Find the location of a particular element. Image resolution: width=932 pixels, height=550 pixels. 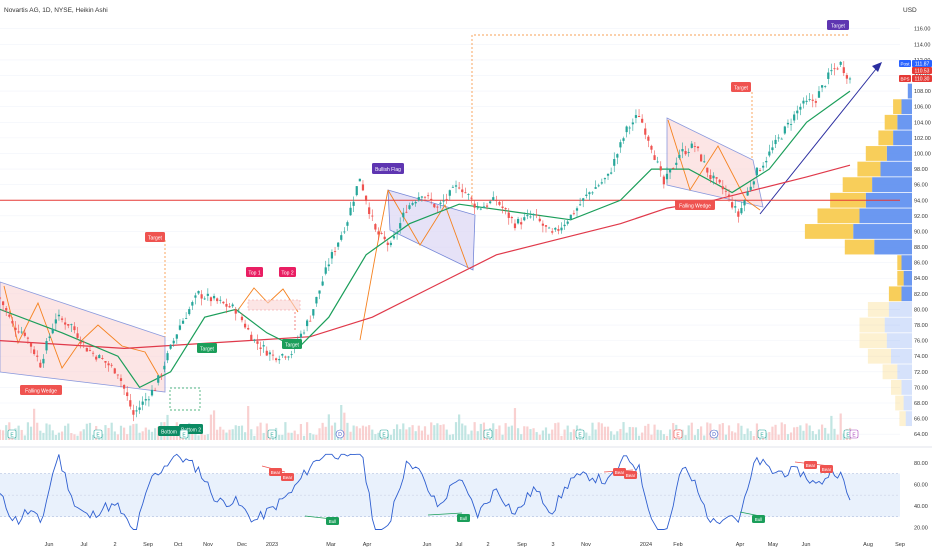

y-tick-label: 92.00 is located at coordinates (921, 217).